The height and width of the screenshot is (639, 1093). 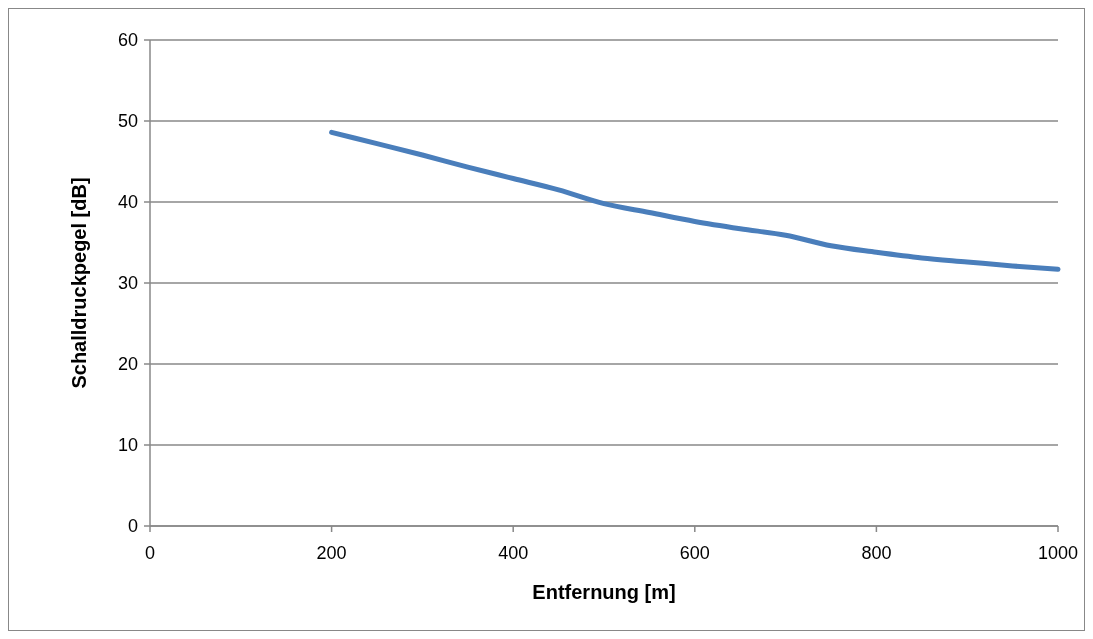 I want to click on x-tick-label: 600, so click(x=694, y=553).